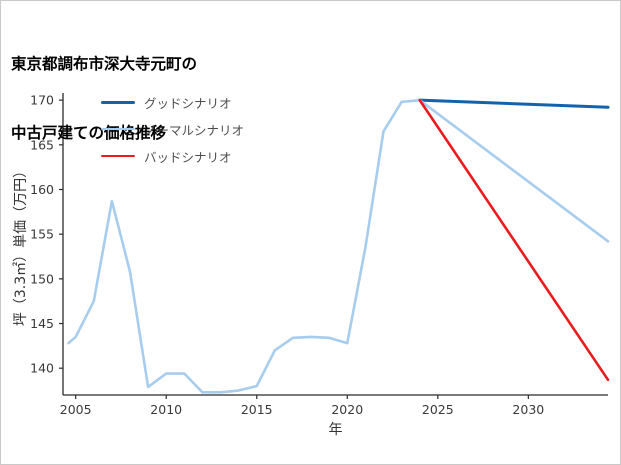 This screenshot has width=621, height=465. I want to click on y-tick-label: 165, so click(42, 144).